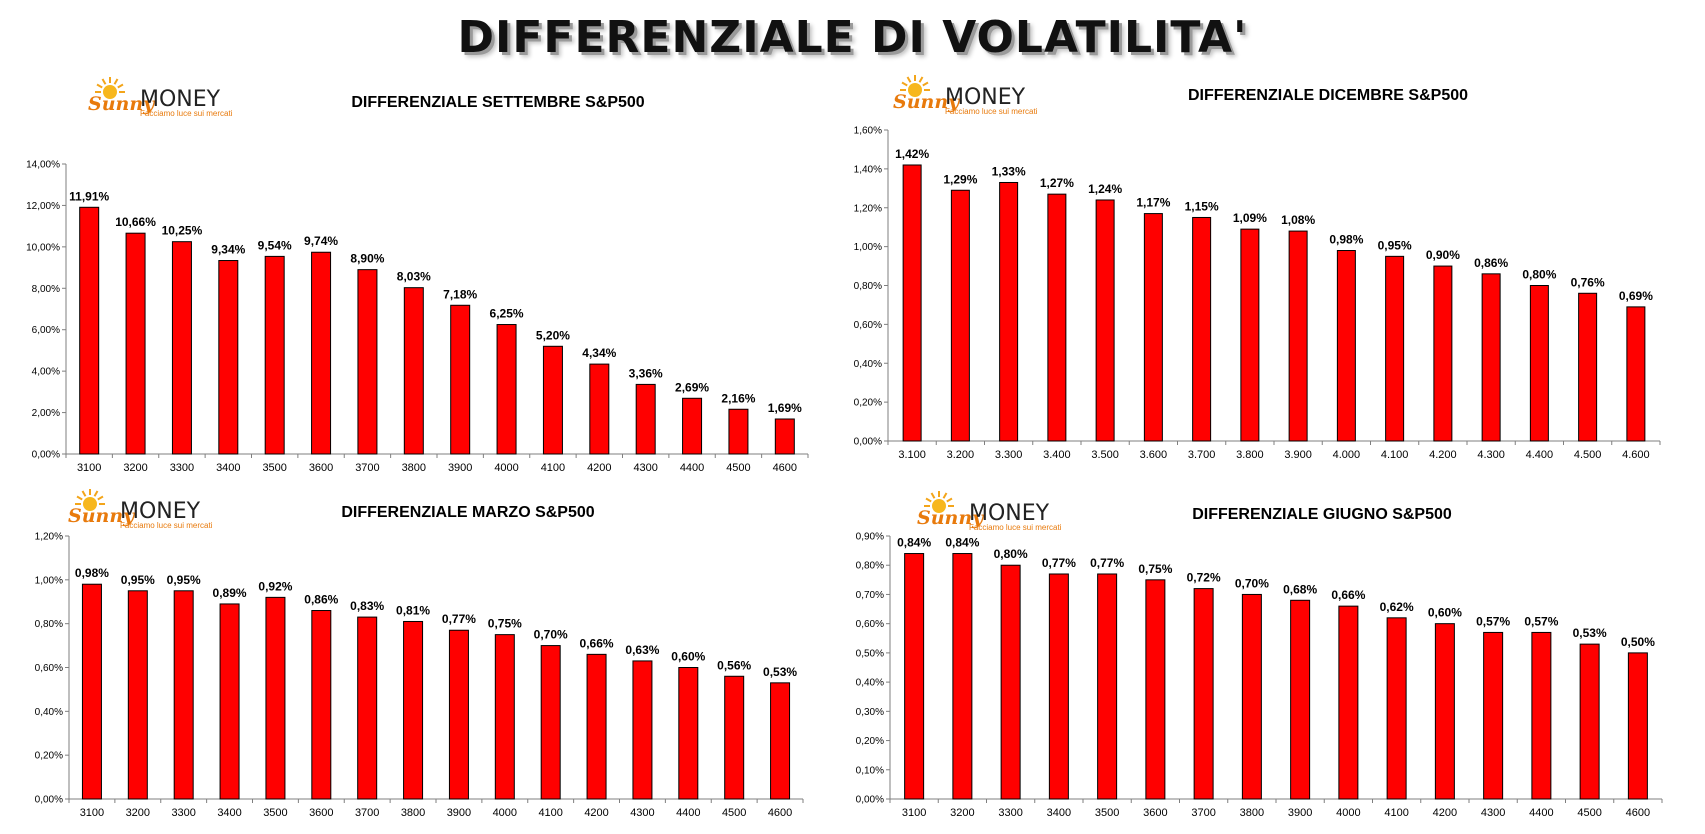 The height and width of the screenshot is (834, 1705). Describe the element at coordinates (1397, 607) in the screenshot. I see `data-label: 0,62%` at that location.